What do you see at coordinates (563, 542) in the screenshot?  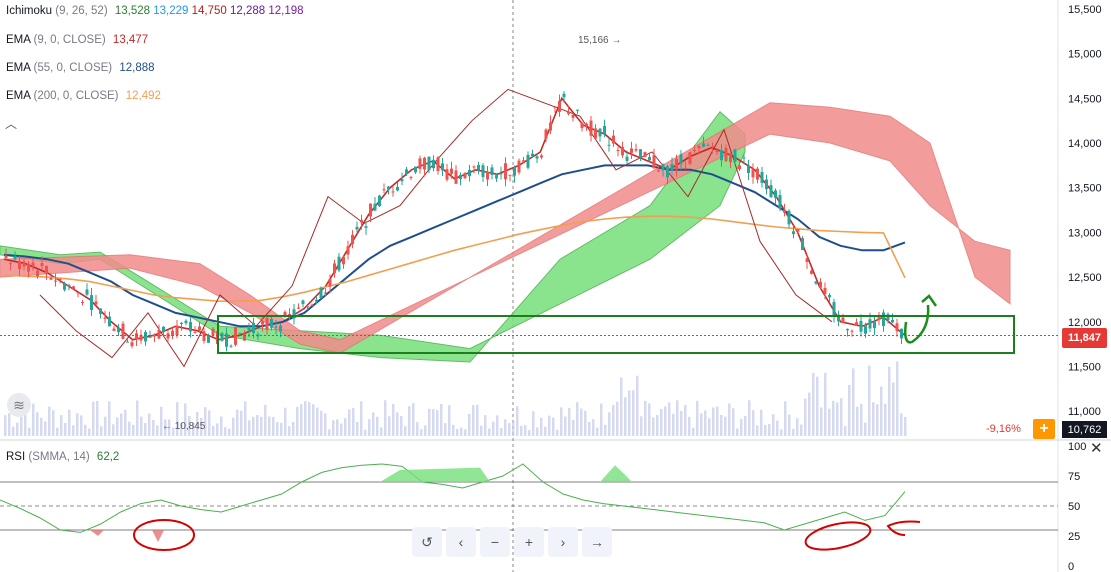 I see `chevron-right-icon: ›` at bounding box center [563, 542].